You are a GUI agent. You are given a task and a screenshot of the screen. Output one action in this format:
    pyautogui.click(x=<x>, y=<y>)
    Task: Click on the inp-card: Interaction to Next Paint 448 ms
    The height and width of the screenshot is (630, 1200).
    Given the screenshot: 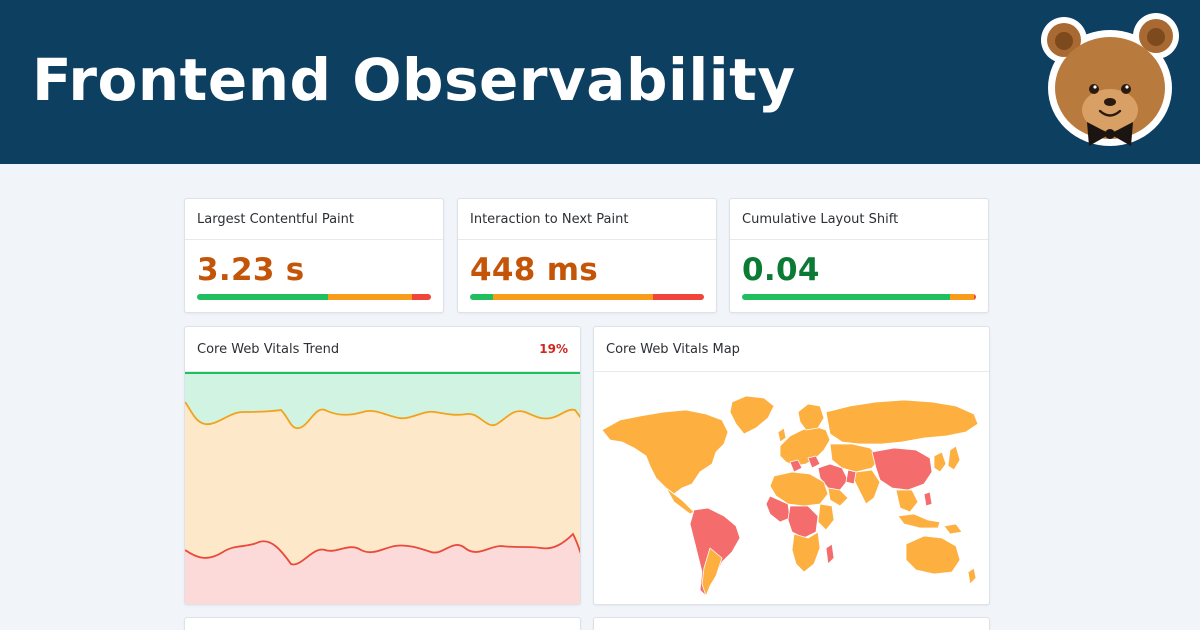 What is the action you would take?
    pyautogui.click(x=587, y=255)
    